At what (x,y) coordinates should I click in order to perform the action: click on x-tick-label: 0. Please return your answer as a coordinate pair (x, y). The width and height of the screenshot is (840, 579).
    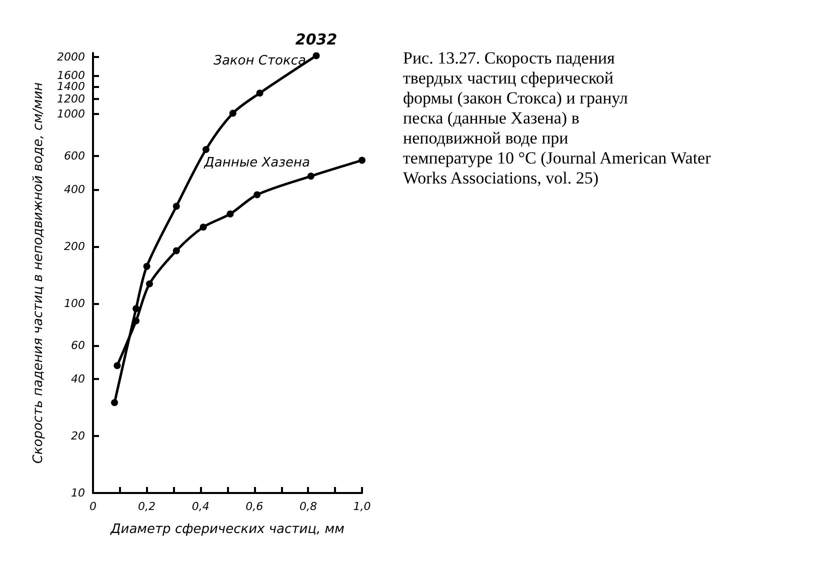
    Looking at the image, I should click on (93, 506).